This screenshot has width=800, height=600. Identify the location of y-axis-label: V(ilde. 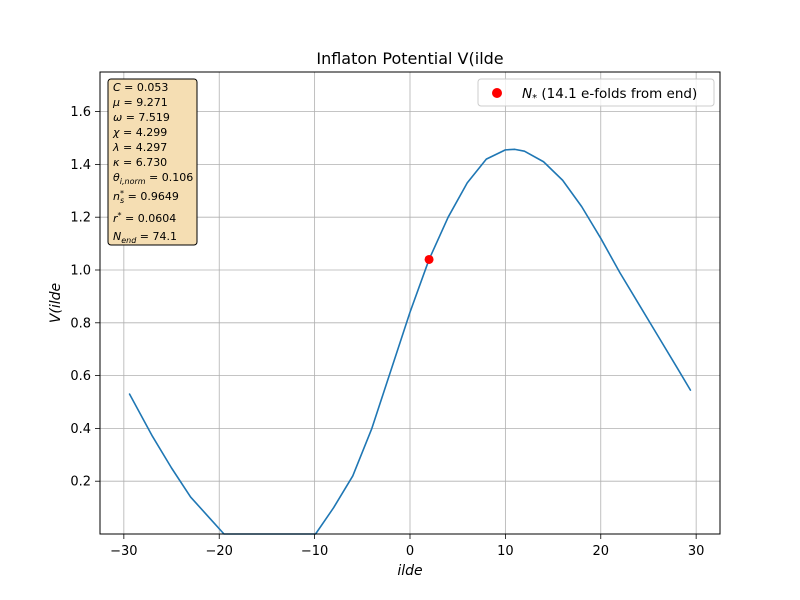
(56, 303).